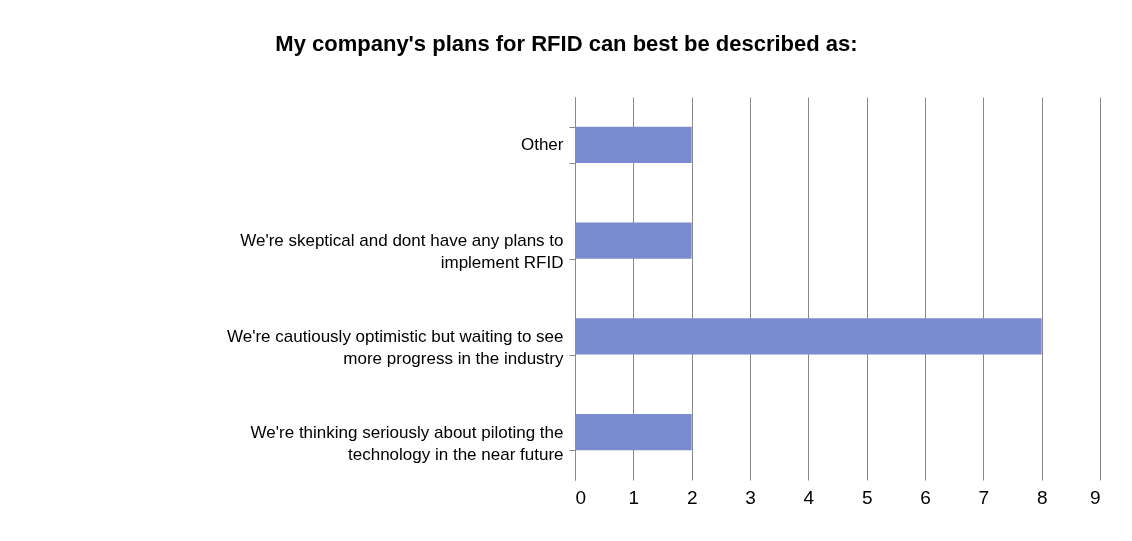 The width and height of the screenshot is (1132, 541). I want to click on x-tick-label: 7, so click(984, 497).